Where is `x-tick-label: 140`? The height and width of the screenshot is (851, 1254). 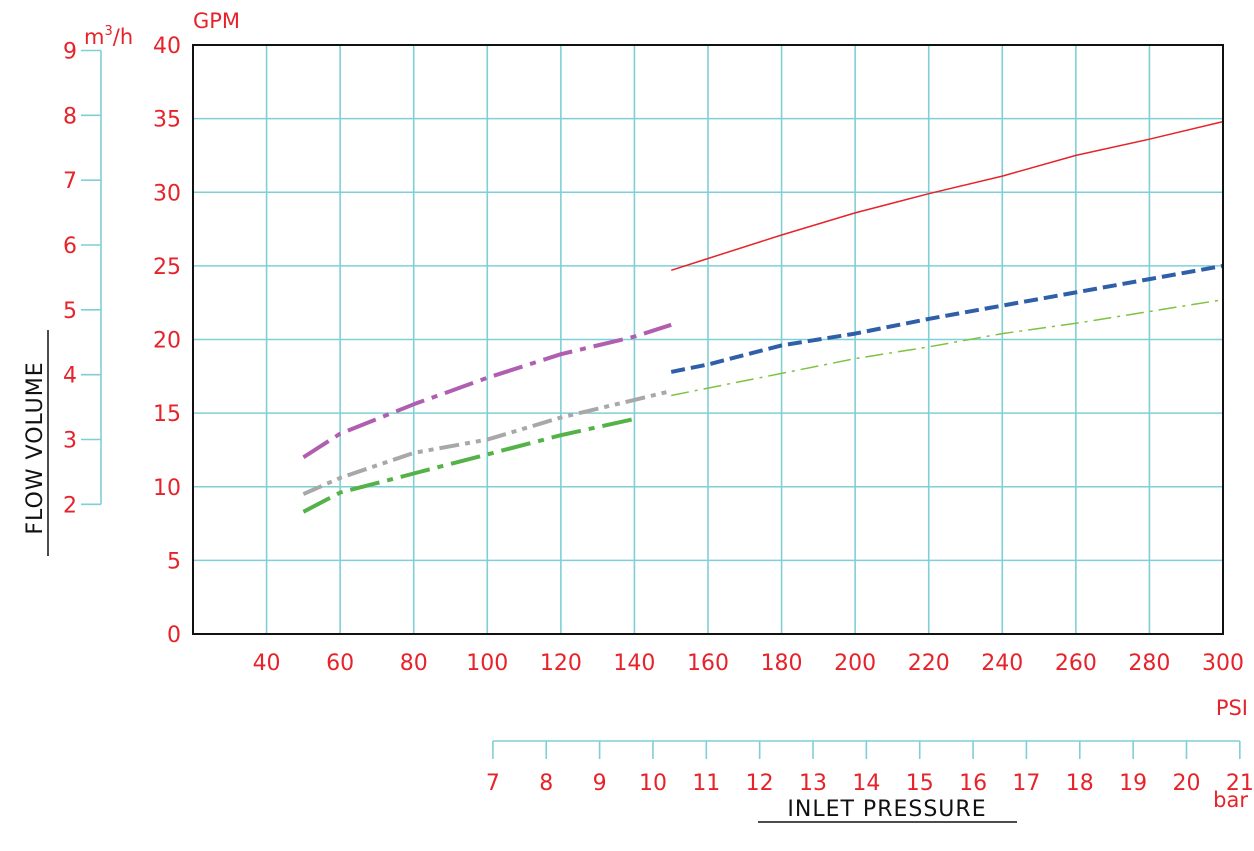 x-tick-label: 140 is located at coordinates (634, 663).